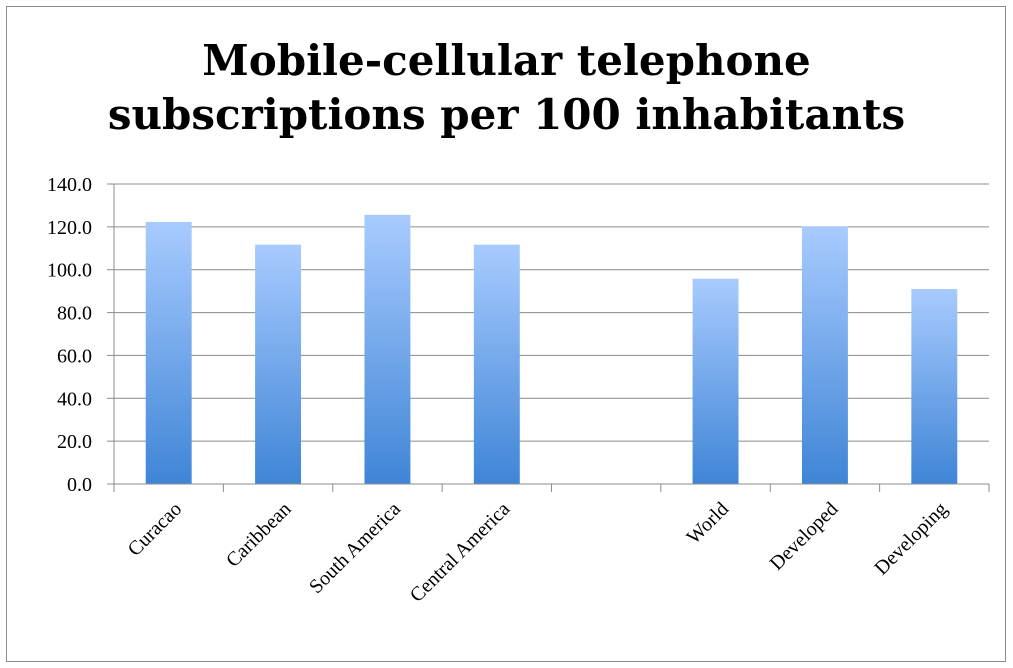  I want to click on bar-caribbean, so click(278, 364).